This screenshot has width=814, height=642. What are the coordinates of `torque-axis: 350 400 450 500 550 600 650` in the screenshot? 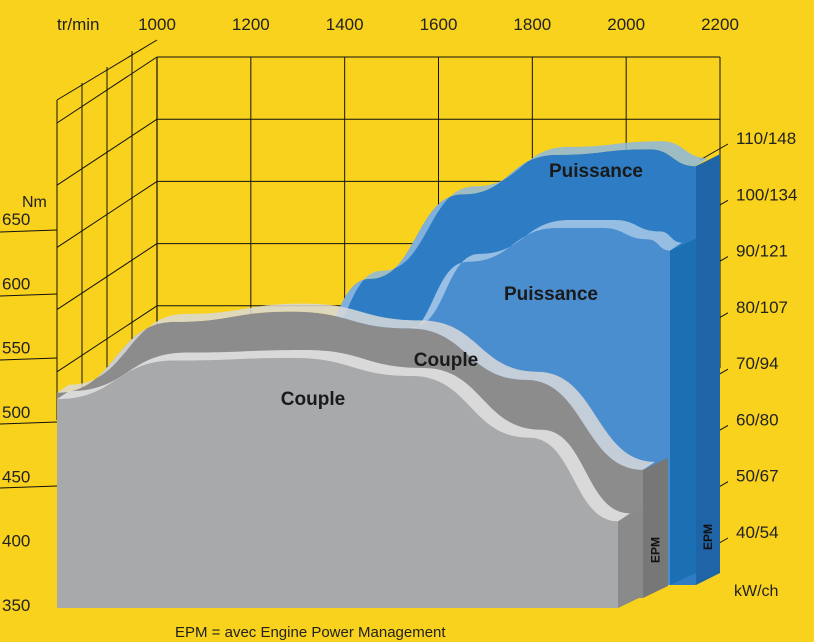 It's located at (16, 412).